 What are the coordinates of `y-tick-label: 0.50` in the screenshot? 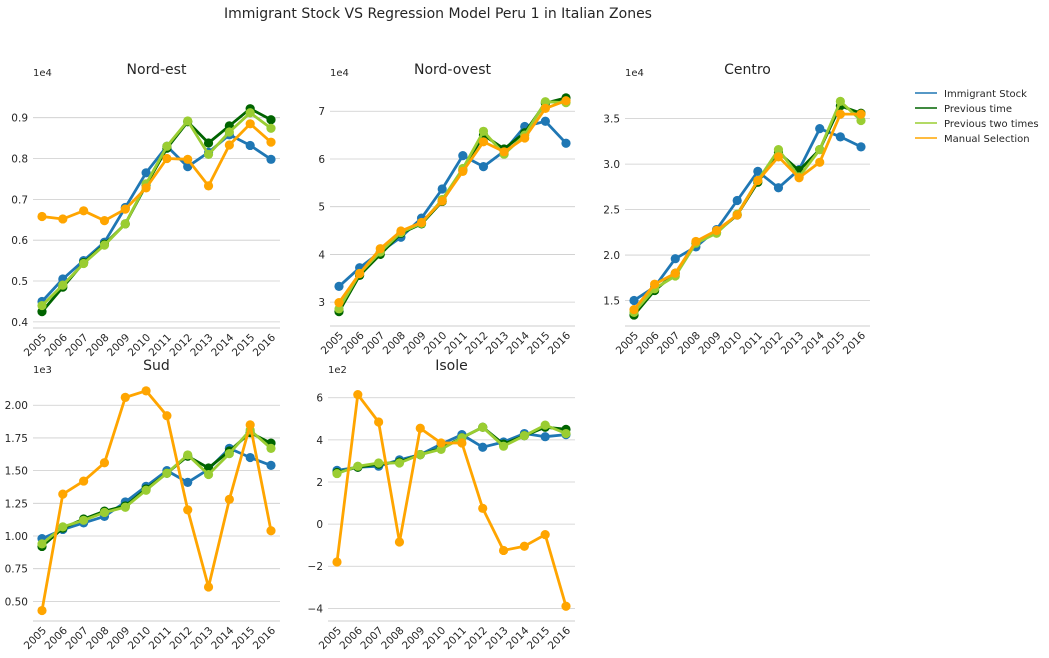 It's located at (16, 602).